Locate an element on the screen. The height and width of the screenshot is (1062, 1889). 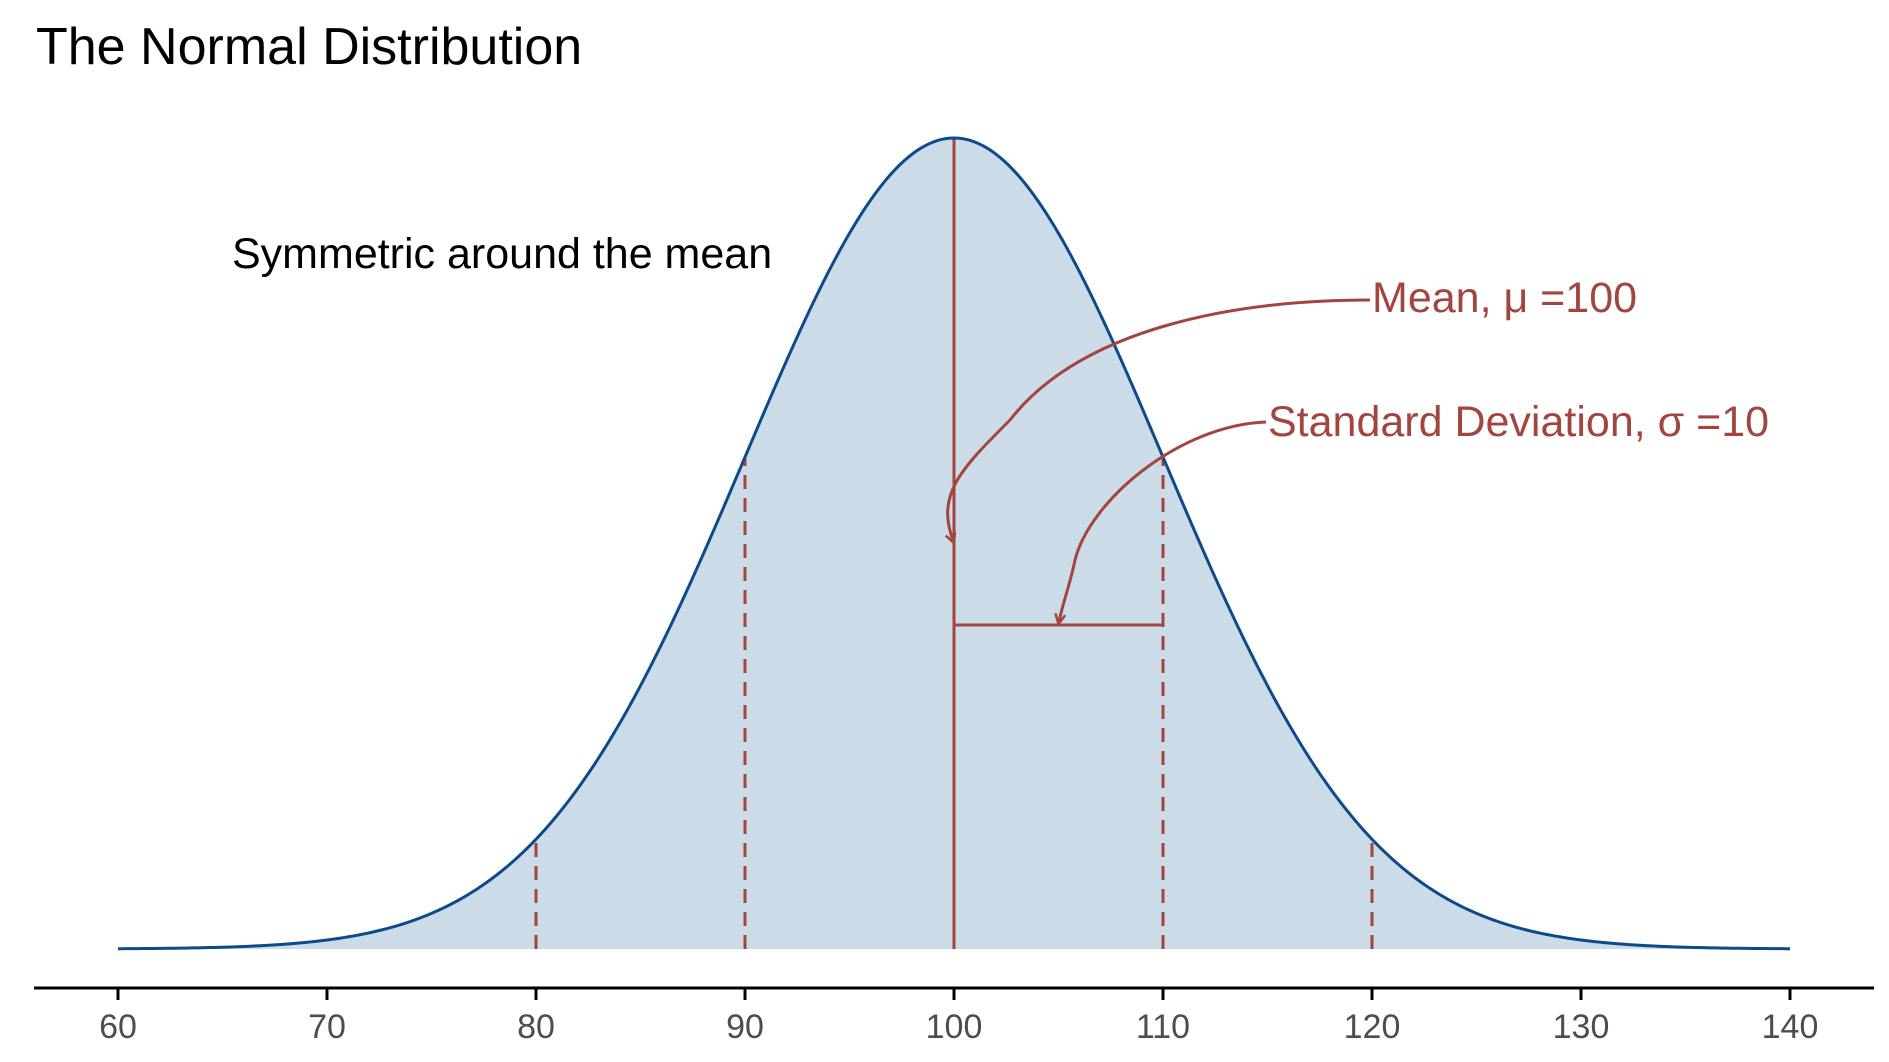
symmetric-annotation: Symmetric around the mean is located at coordinates (502, 254).